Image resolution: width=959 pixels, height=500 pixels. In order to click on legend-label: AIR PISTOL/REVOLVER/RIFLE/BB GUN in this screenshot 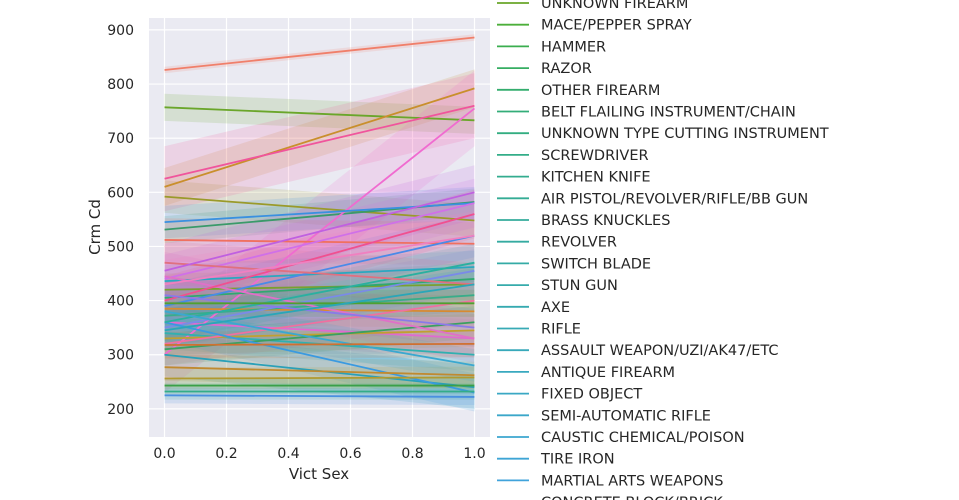, I will do `click(674, 199)`.